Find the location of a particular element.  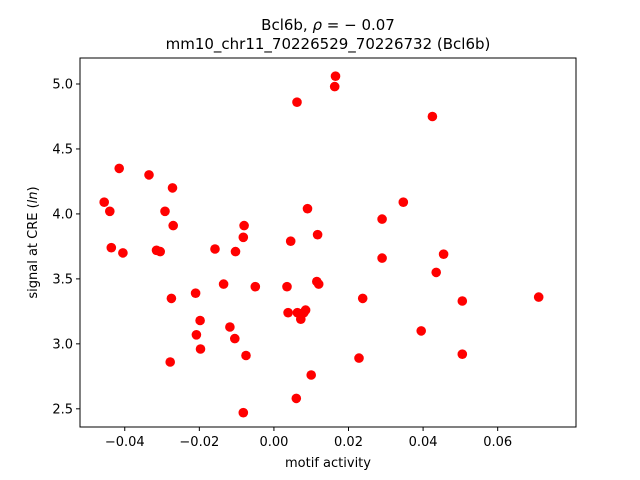

x-tick-label-1: −0.02 is located at coordinates (199, 442).